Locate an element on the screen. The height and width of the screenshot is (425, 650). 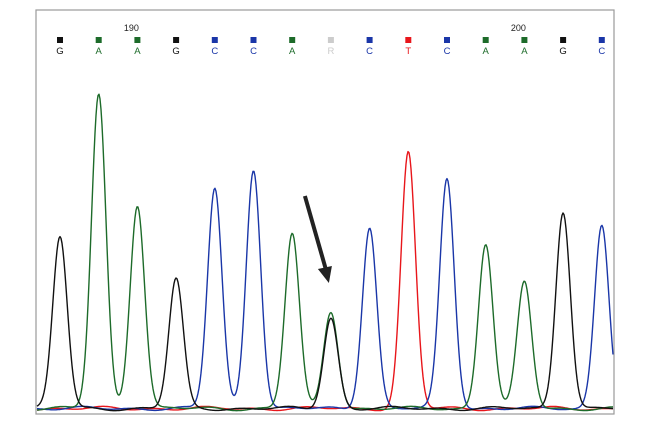
position-label: 190 is located at coordinates (131, 28).